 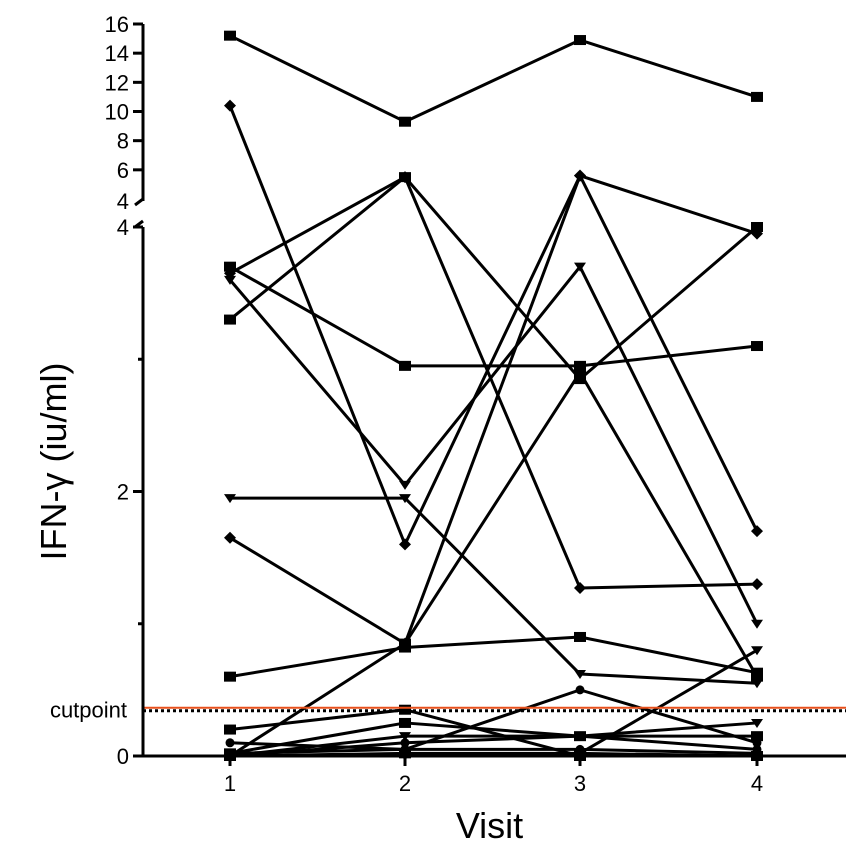 What do you see at coordinates (757, 783) in the screenshot?
I see `x-tick-label: 4` at bounding box center [757, 783].